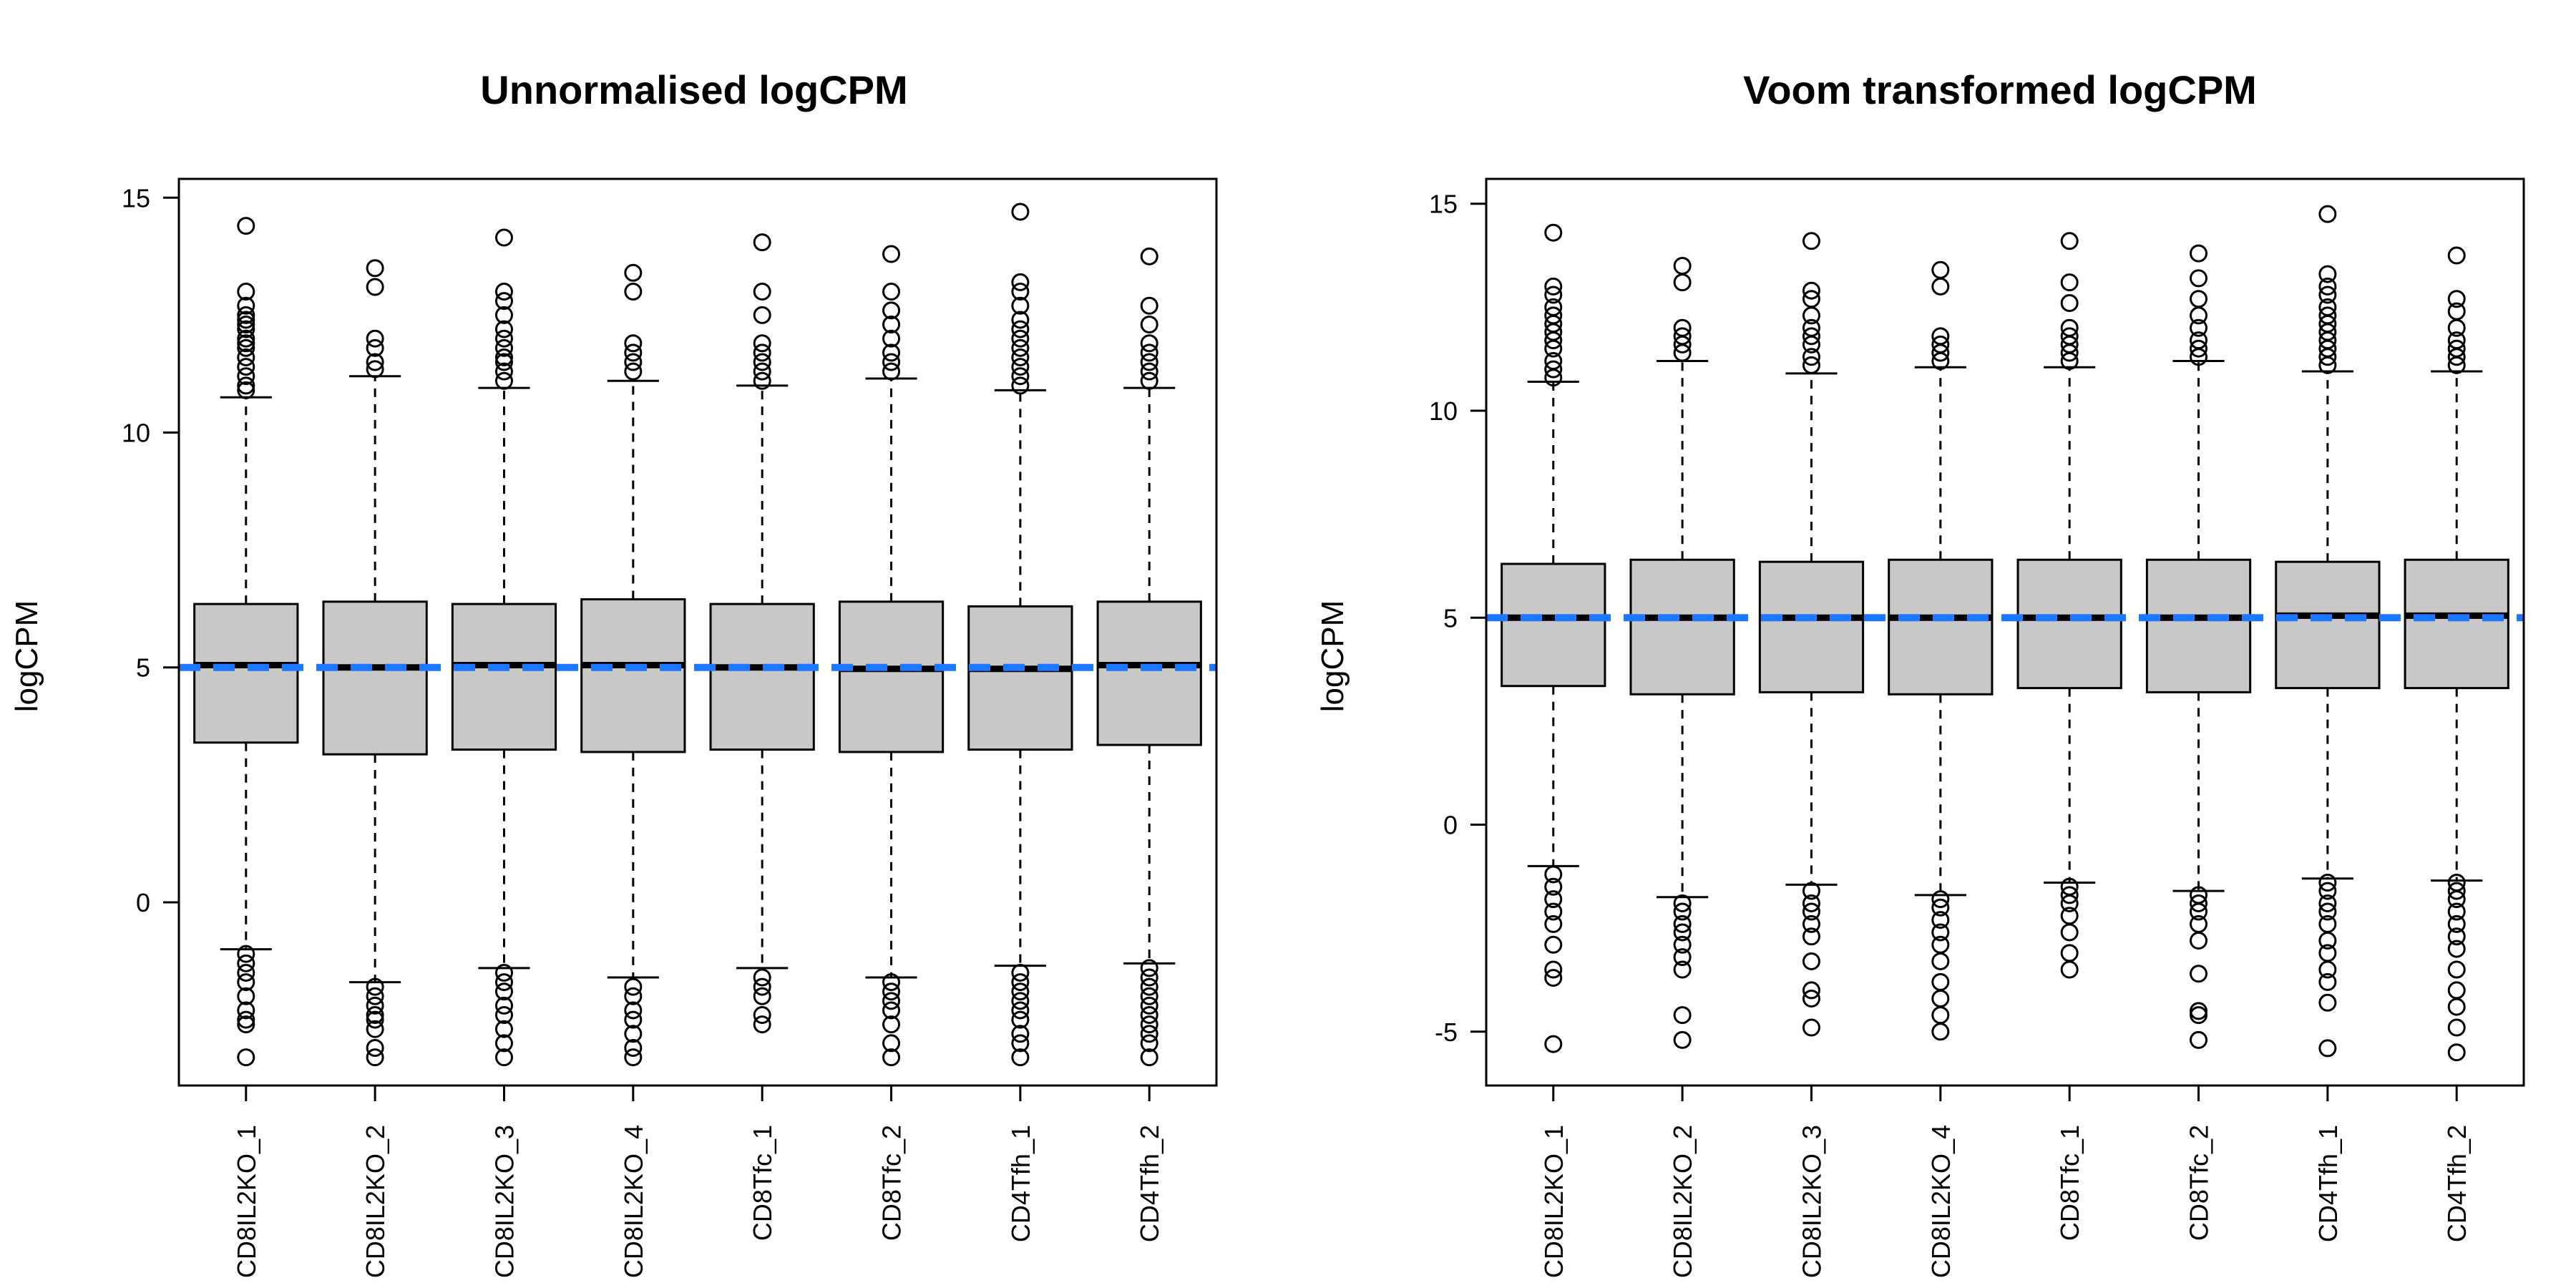 The image size is (2576, 1288). I want to click on y-tick-label: 15, so click(1443, 204).